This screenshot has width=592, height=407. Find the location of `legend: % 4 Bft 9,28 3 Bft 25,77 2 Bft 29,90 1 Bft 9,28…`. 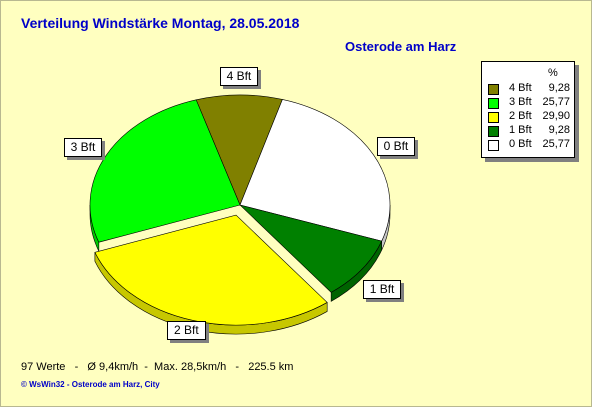

legend: % 4 Bft 9,28 3 Bft 25,77 2 Bft 29,90 1 Bft 9,28… is located at coordinates (528, 109).